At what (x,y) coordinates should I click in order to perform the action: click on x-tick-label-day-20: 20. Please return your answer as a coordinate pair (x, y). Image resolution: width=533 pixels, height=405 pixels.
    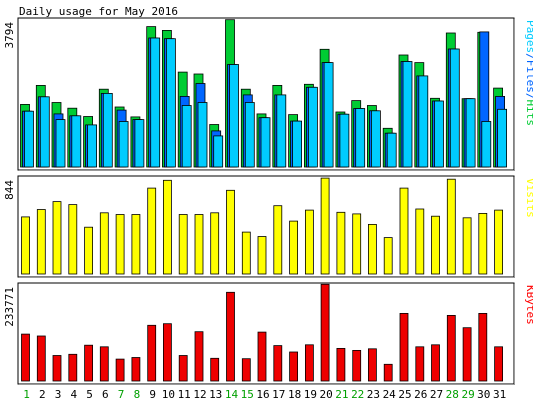
    Looking at the image, I should click on (325, 394).